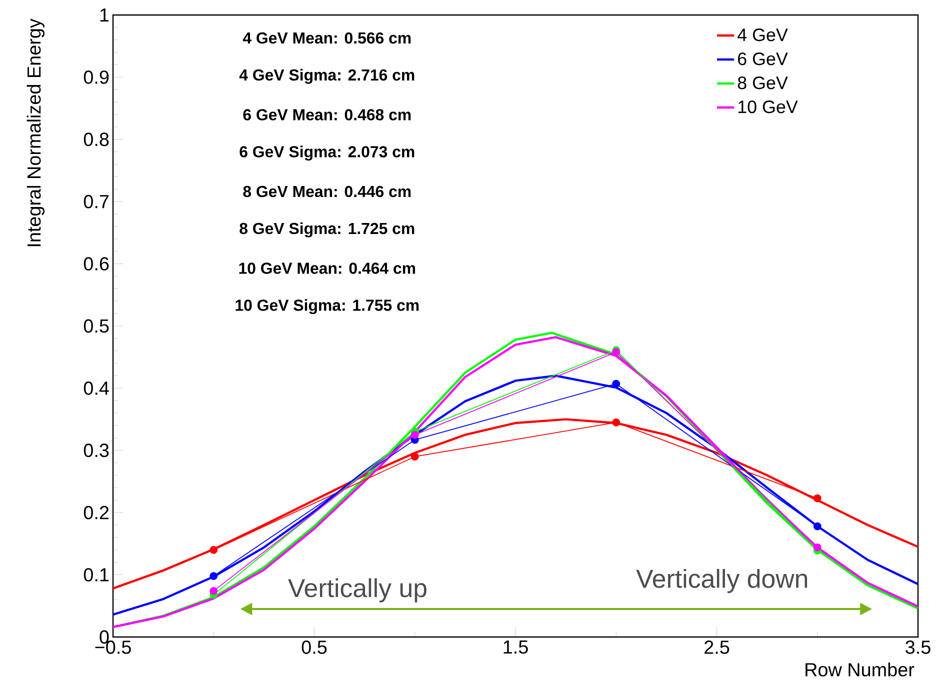 The width and height of the screenshot is (947, 692). I want to click on y-tick-label: 1, so click(104, 15).